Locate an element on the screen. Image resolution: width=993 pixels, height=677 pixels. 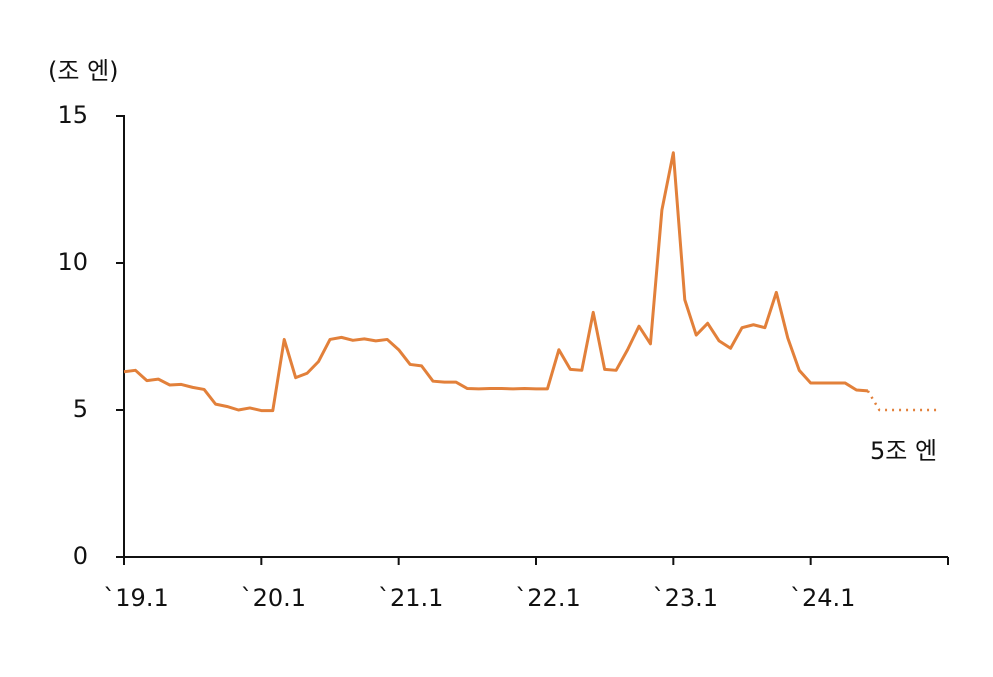
data-line is located at coordinates (901, 401).